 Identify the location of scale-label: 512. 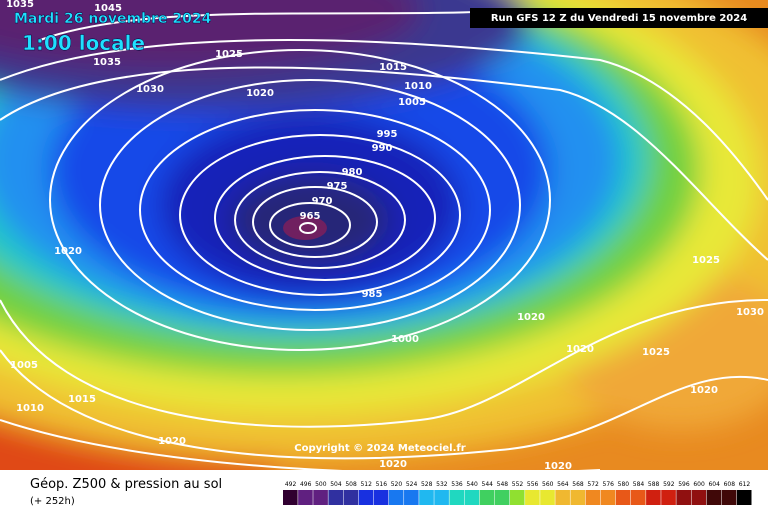
(366, 484).